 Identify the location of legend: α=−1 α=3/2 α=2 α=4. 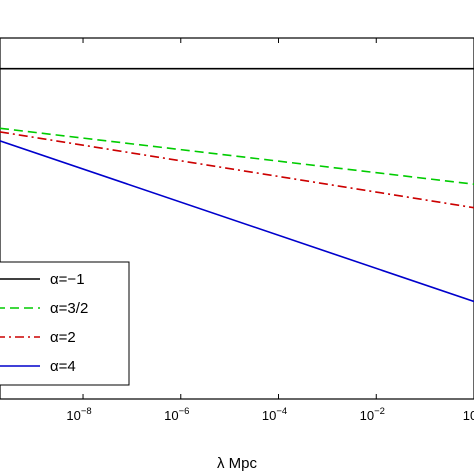
(65, 323).